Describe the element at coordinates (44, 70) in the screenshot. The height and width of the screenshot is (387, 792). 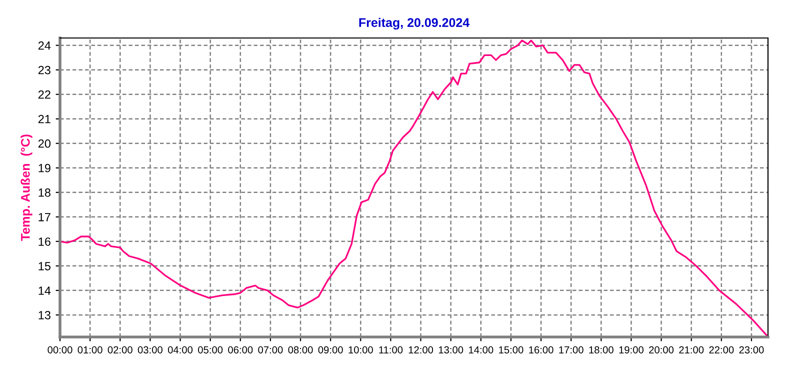
I see `y-tick-label: 23` at that location.